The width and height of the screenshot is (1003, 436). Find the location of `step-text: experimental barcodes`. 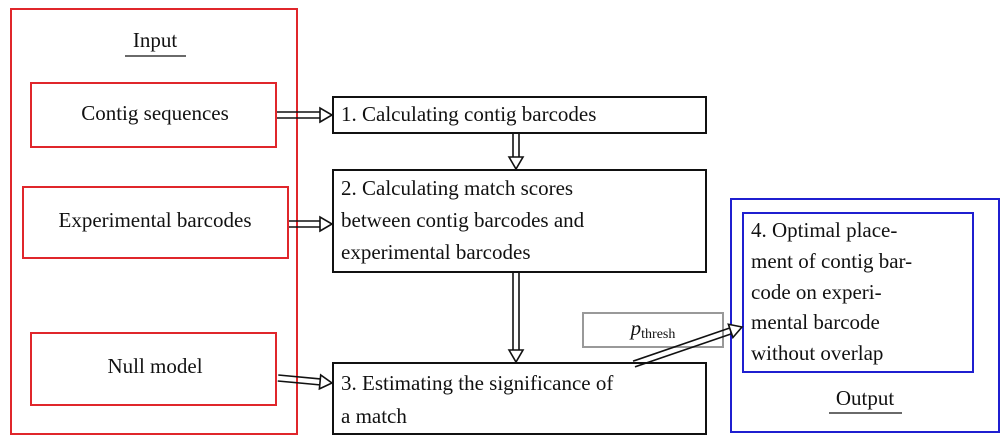

step-text: experimental barcodes is located at coordinates (436, 252).